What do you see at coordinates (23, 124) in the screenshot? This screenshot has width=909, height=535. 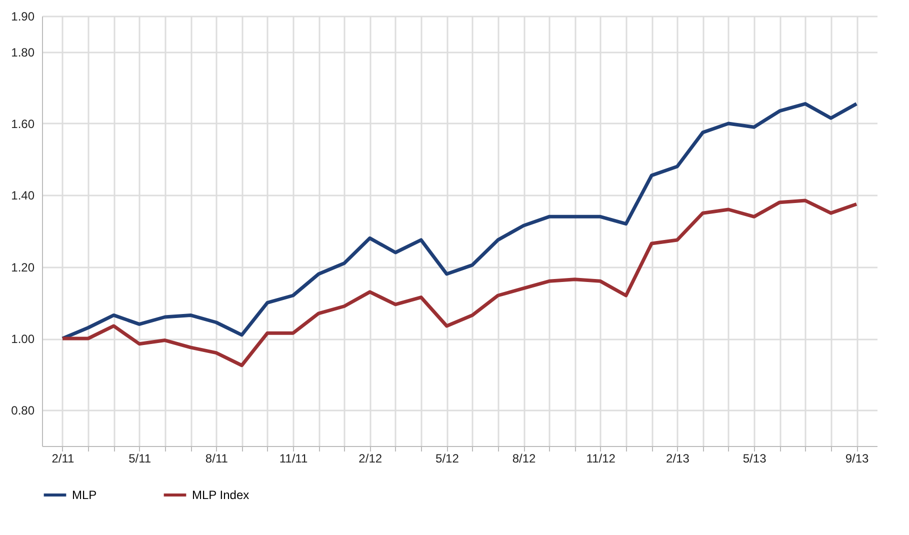 I see `y-tick-label: 1.60` at bounding box center [23, 124].